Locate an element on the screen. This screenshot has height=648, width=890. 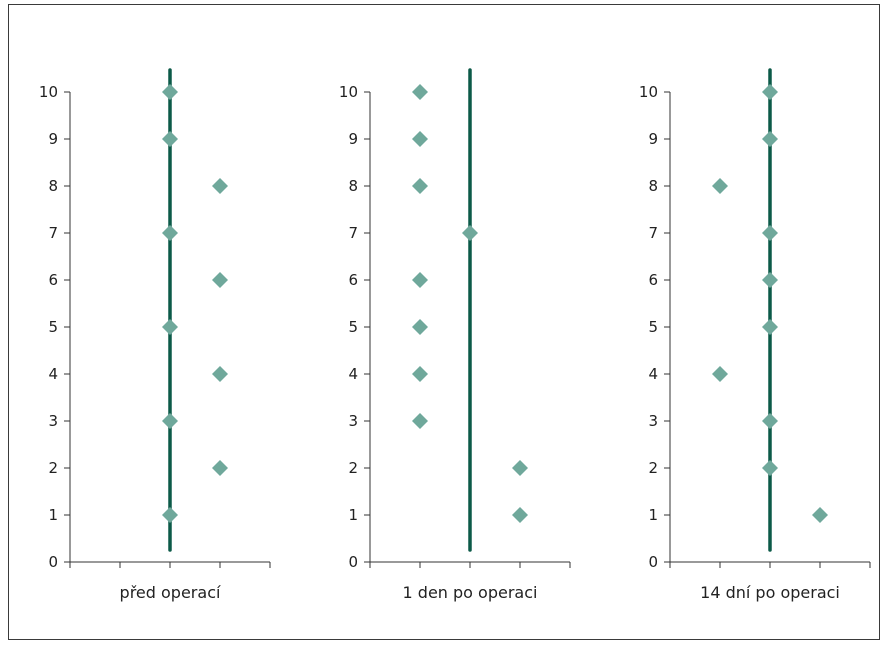
category-label: 14 dní po operaci is located at coordinates (770, 592).